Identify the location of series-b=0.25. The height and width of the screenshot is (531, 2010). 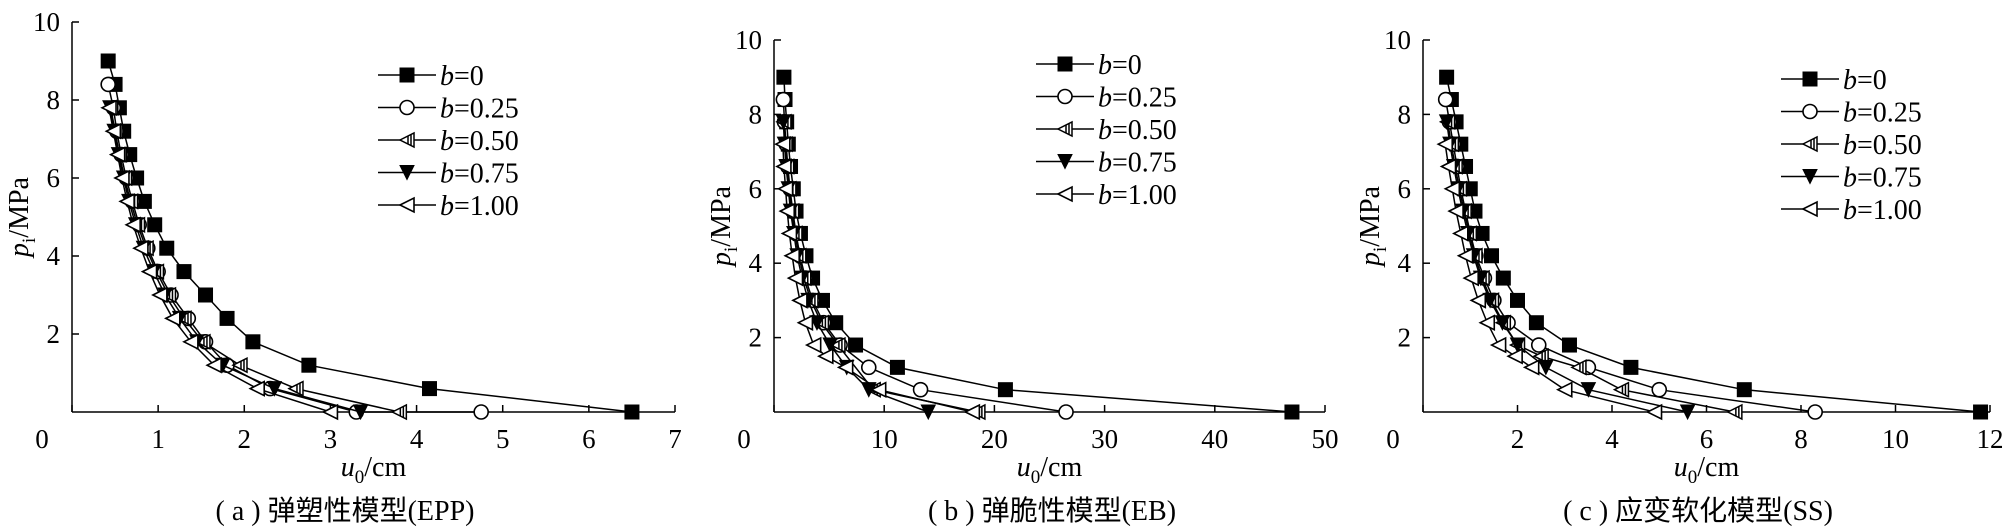
(924, 255).